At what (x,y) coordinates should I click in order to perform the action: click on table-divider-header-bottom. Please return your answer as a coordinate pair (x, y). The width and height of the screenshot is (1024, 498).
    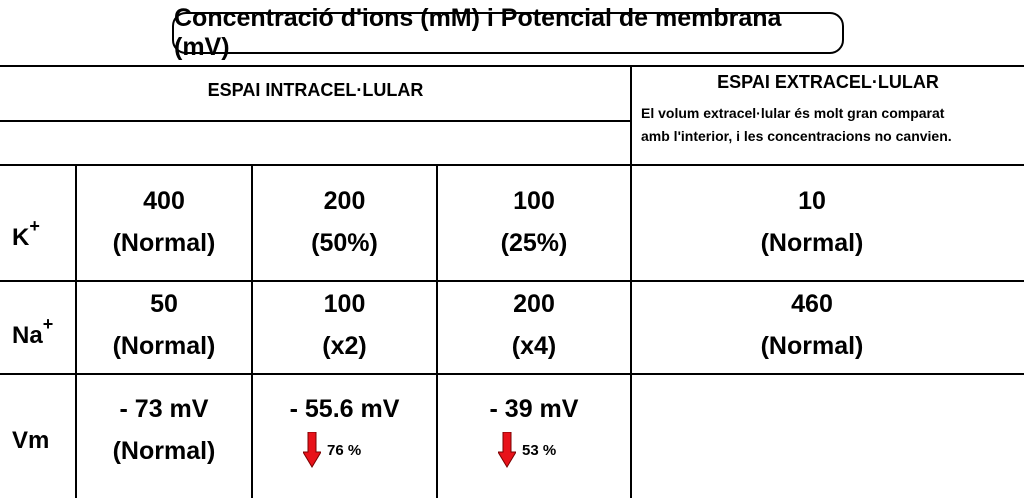
    Looking at the image, I should click on (512, 165).